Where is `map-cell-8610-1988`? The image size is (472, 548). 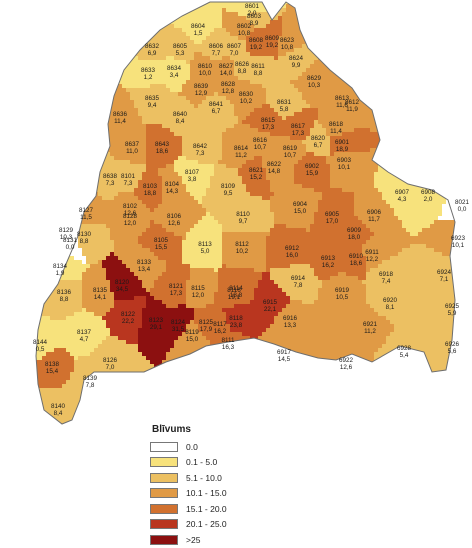 map-cell-8610-1988 is located at coordinates (208, 74).